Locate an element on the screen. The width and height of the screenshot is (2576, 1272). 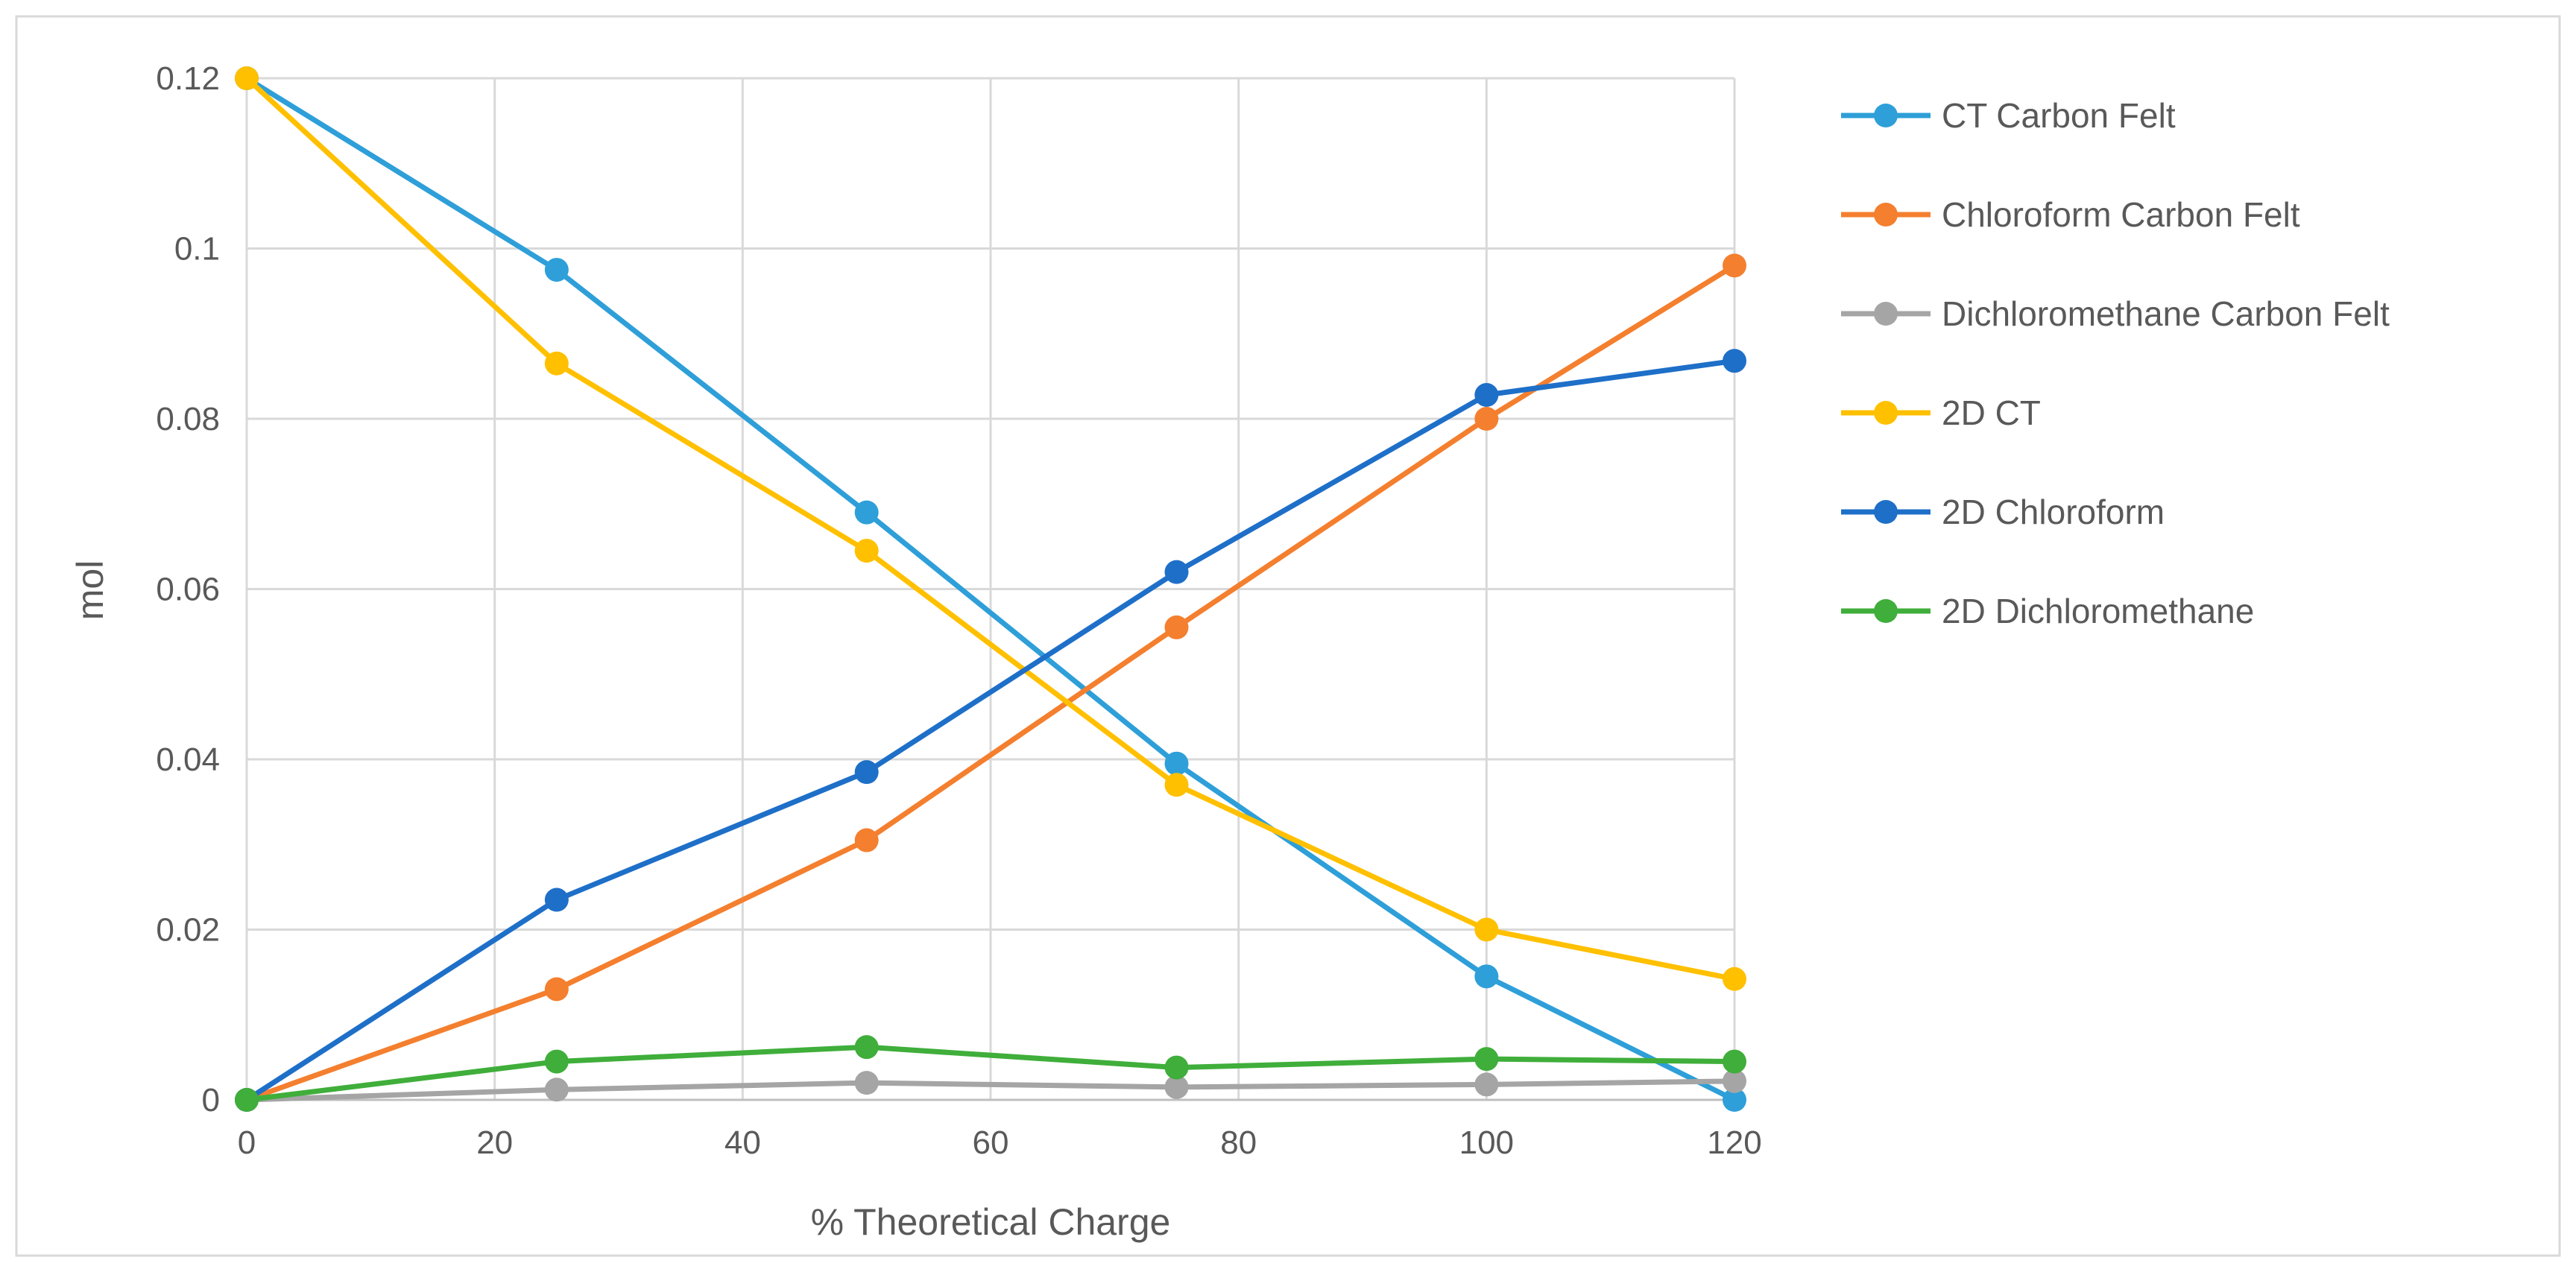
y-tick-label: 0.12 is located at coordinates (188, 78).